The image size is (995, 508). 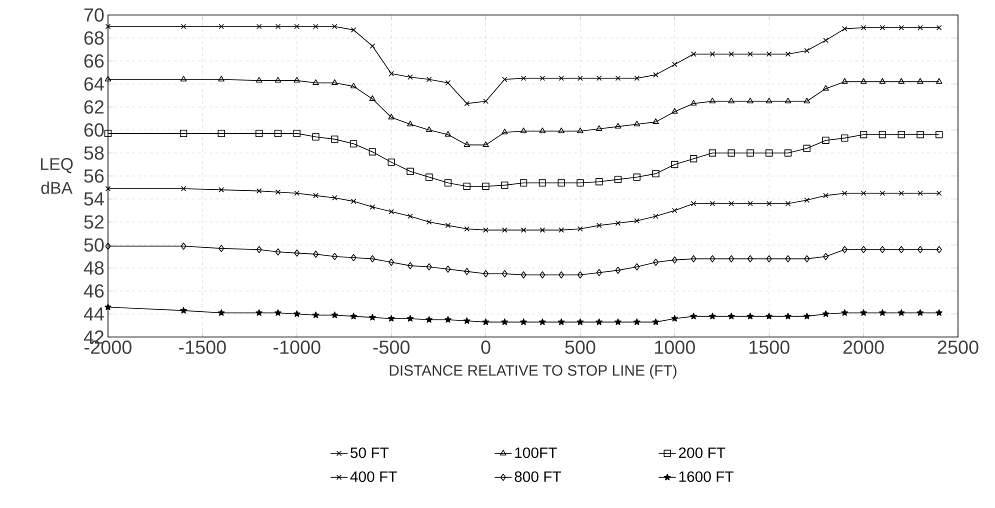 What do you see at coordinates (94, 268) in the screenshot?
I see `y-tick-label: 48` at bounding box center [94, 268].